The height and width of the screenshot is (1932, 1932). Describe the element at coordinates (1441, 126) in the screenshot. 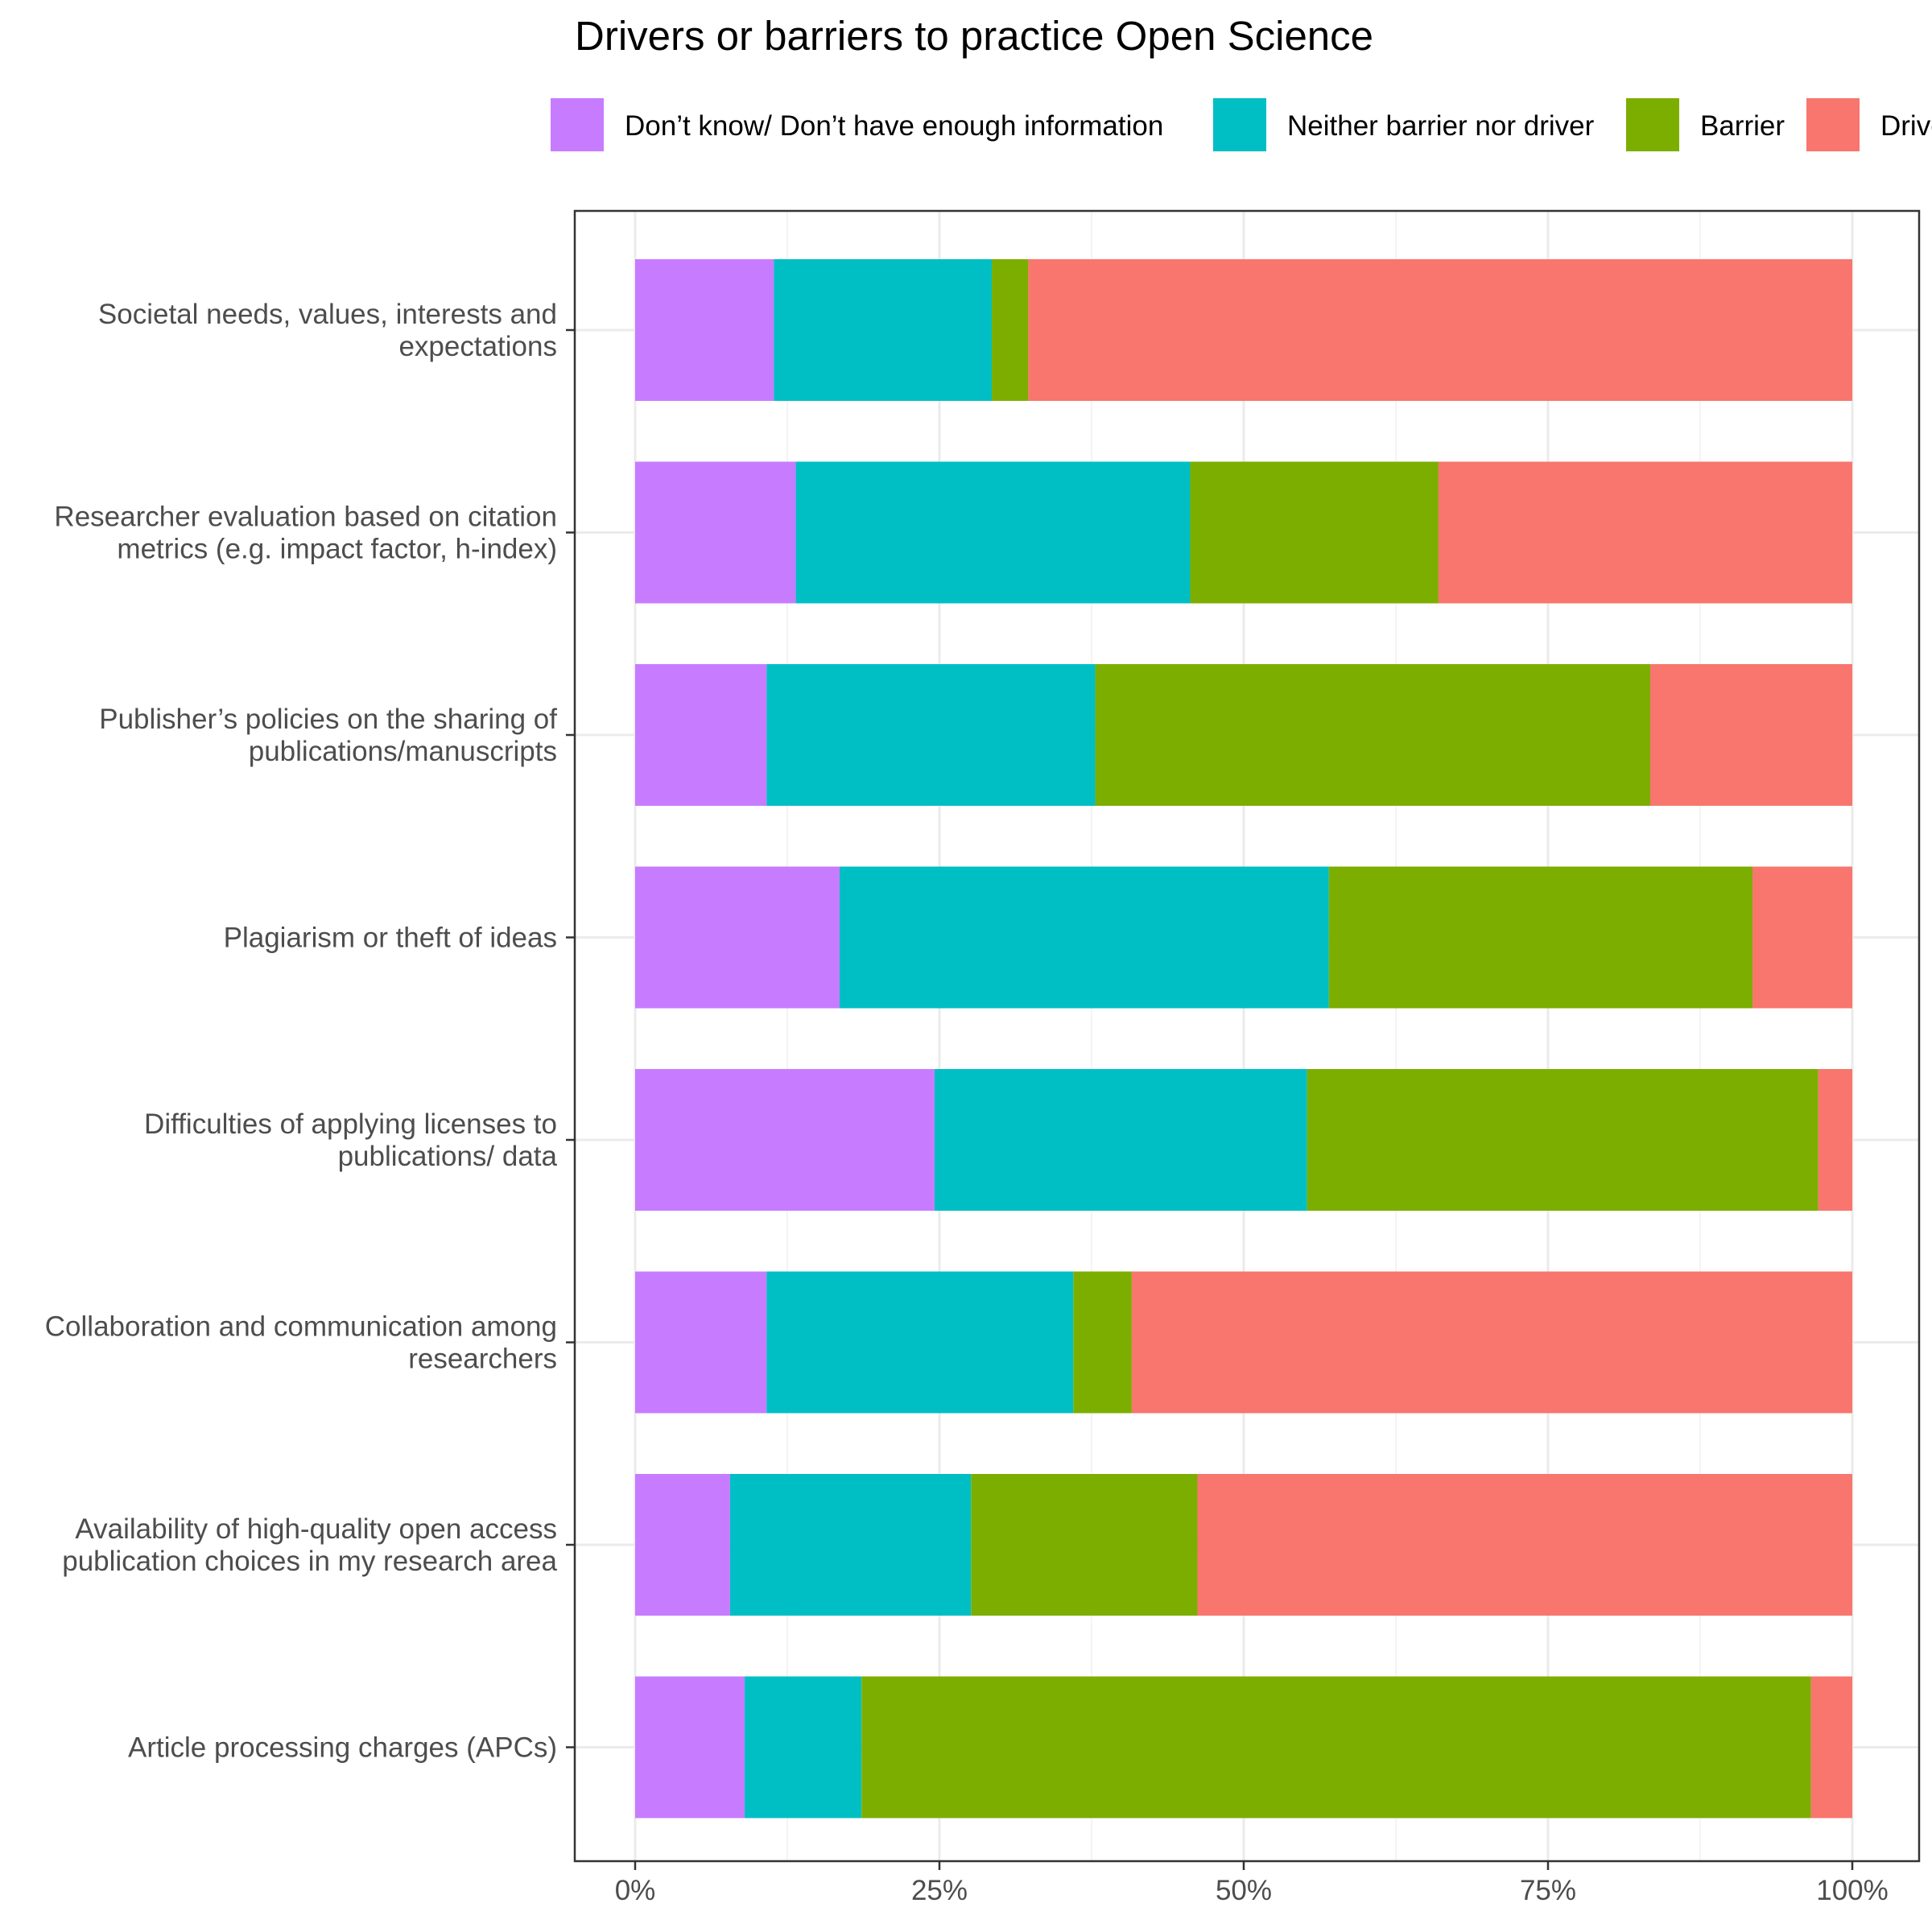

I see `legend-label: Neither barrier nor driver` at that location.